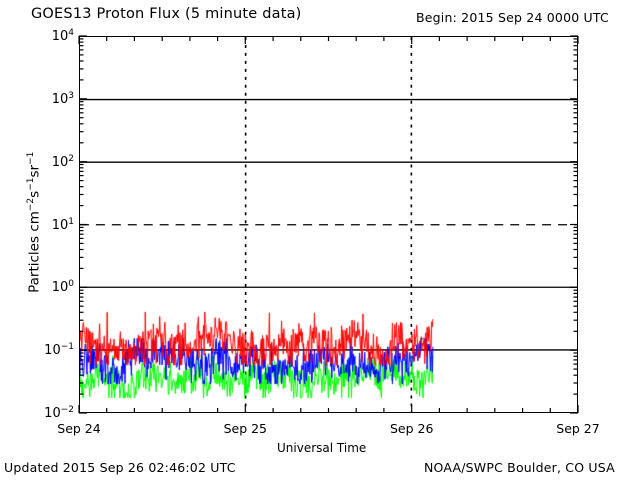 Image resolution: width=640 pixels, height=488 pixels. Describe the element at coordinates (578, 428) in the screenshot. I see `x-tick-label: Sep 27` at that location.